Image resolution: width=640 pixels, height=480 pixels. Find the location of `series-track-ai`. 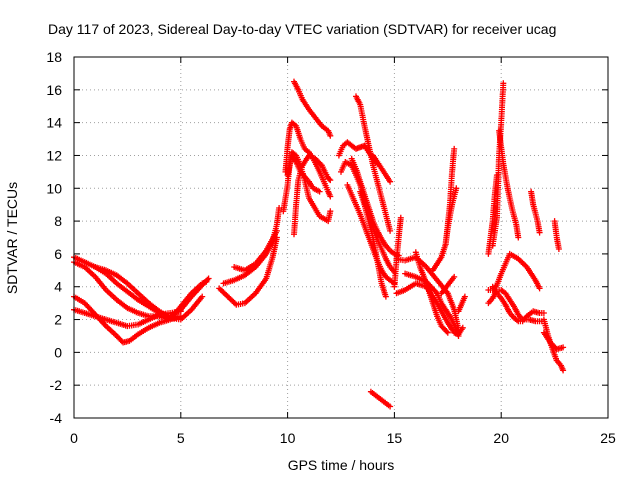

series-track-ai is located at coordinates (492, 214).